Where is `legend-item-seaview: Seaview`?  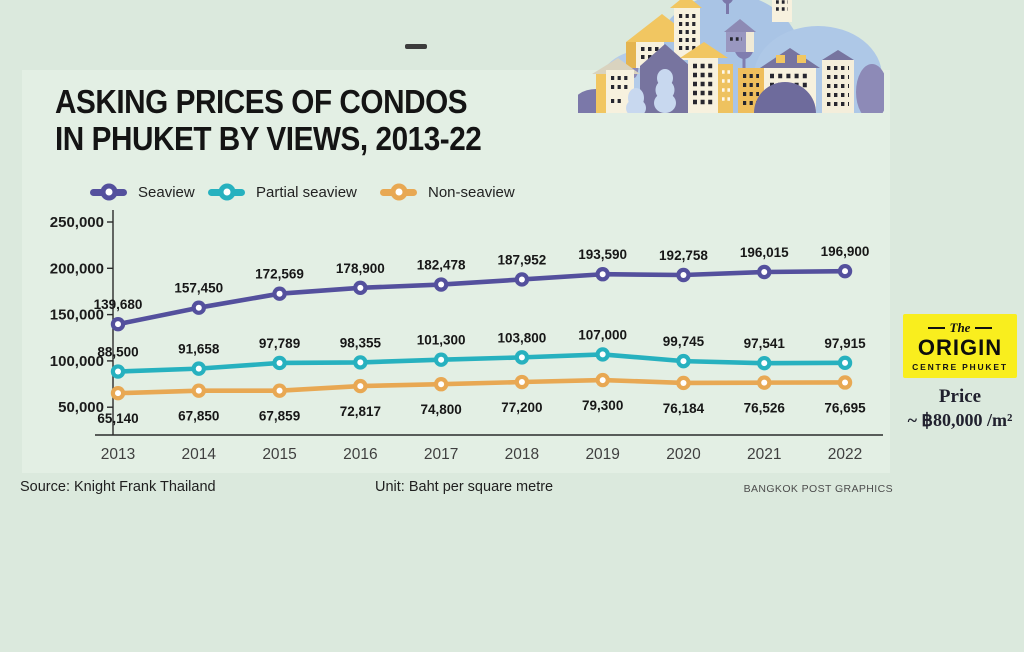
legend-item-seaview: Seaview is located at coordinates (142, 192).